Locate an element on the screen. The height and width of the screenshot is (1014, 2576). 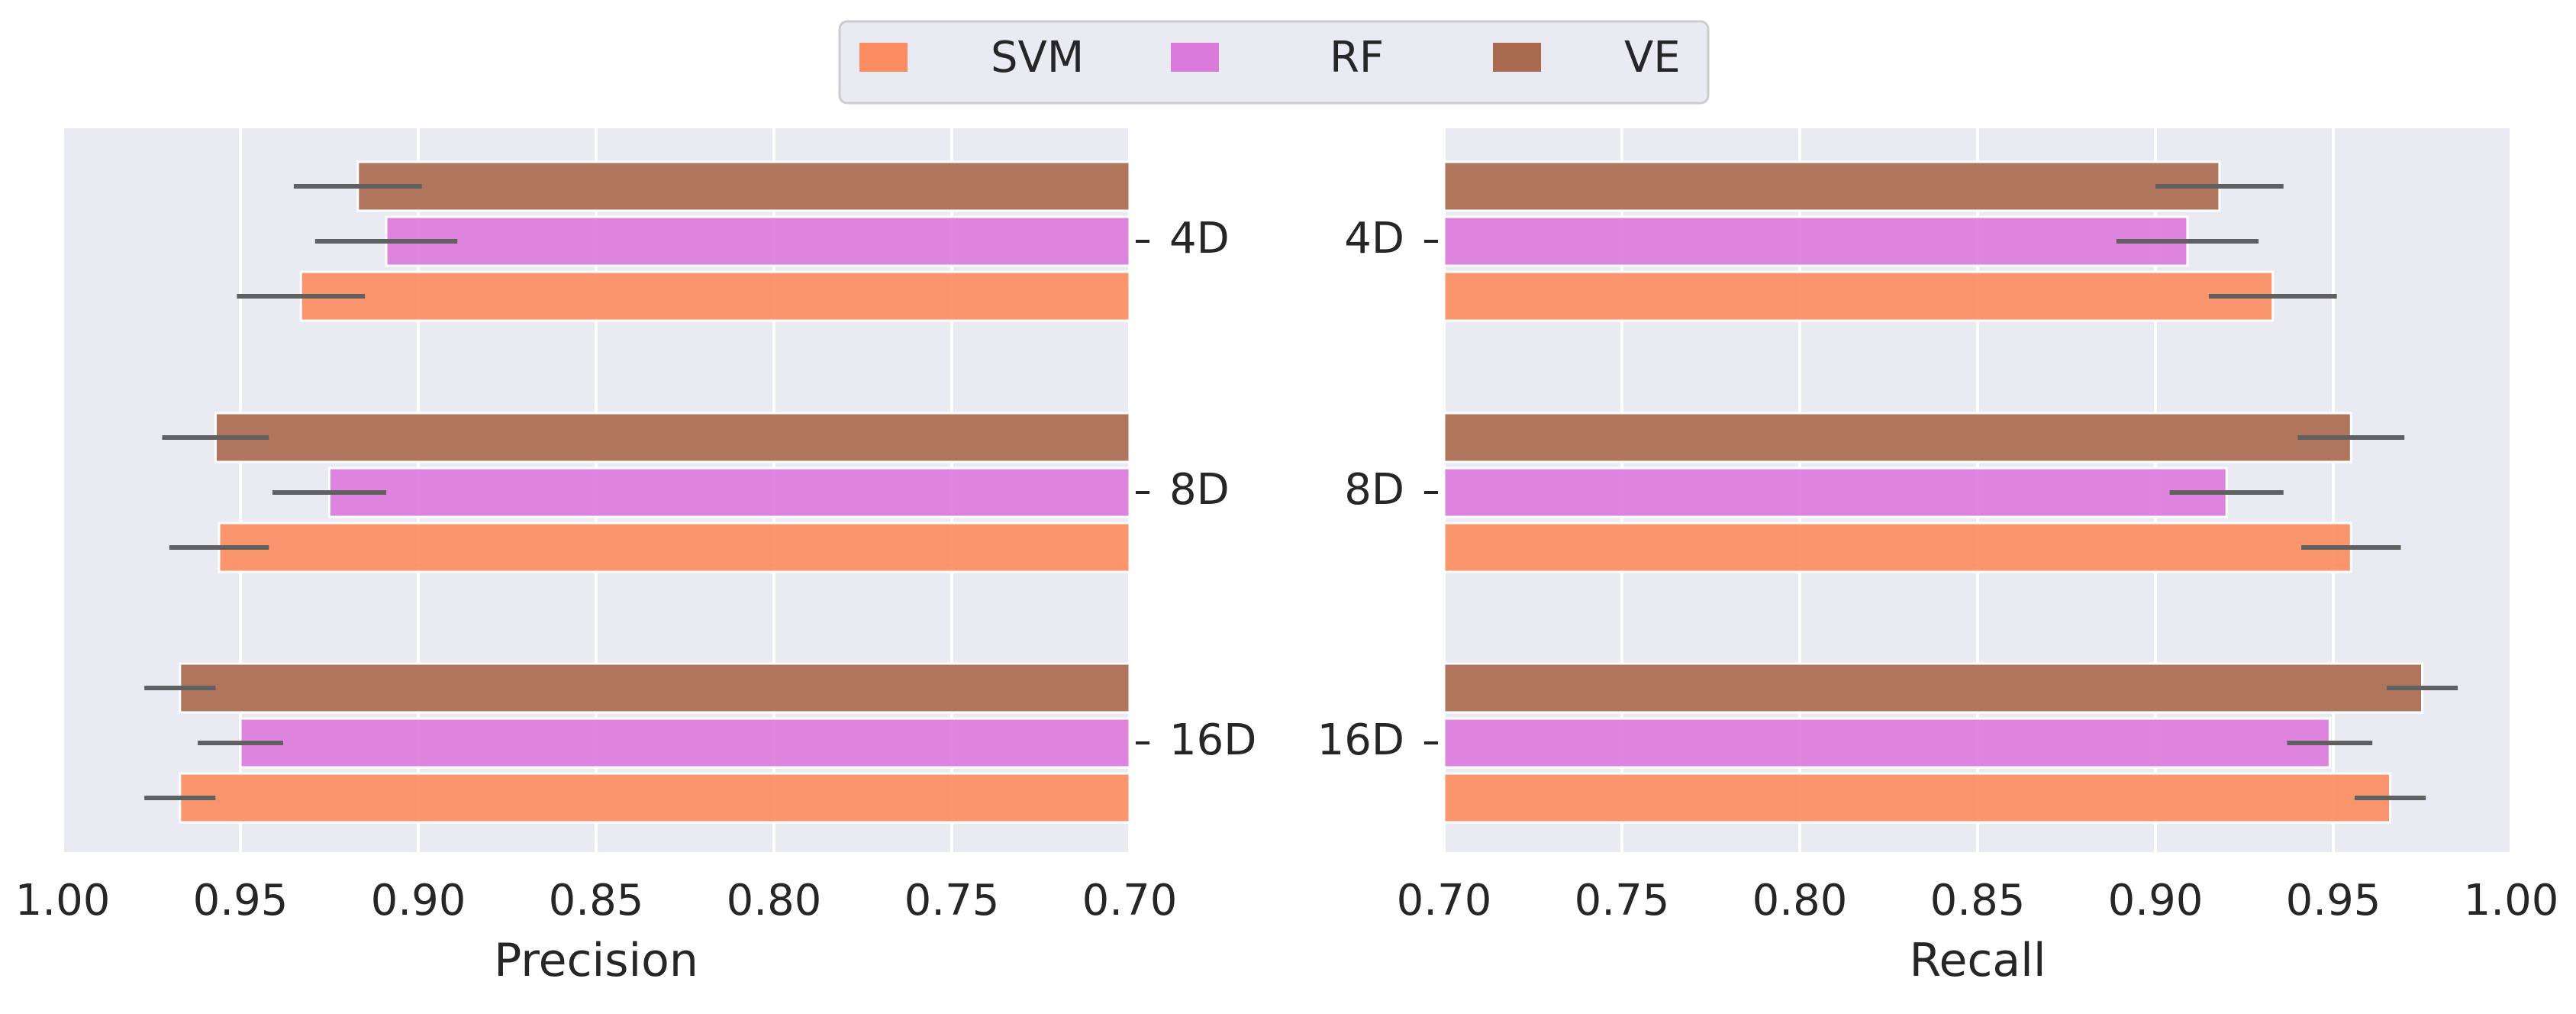
recall-category-axis: 4D 8D 16D is located at coordinates (1377, 489).